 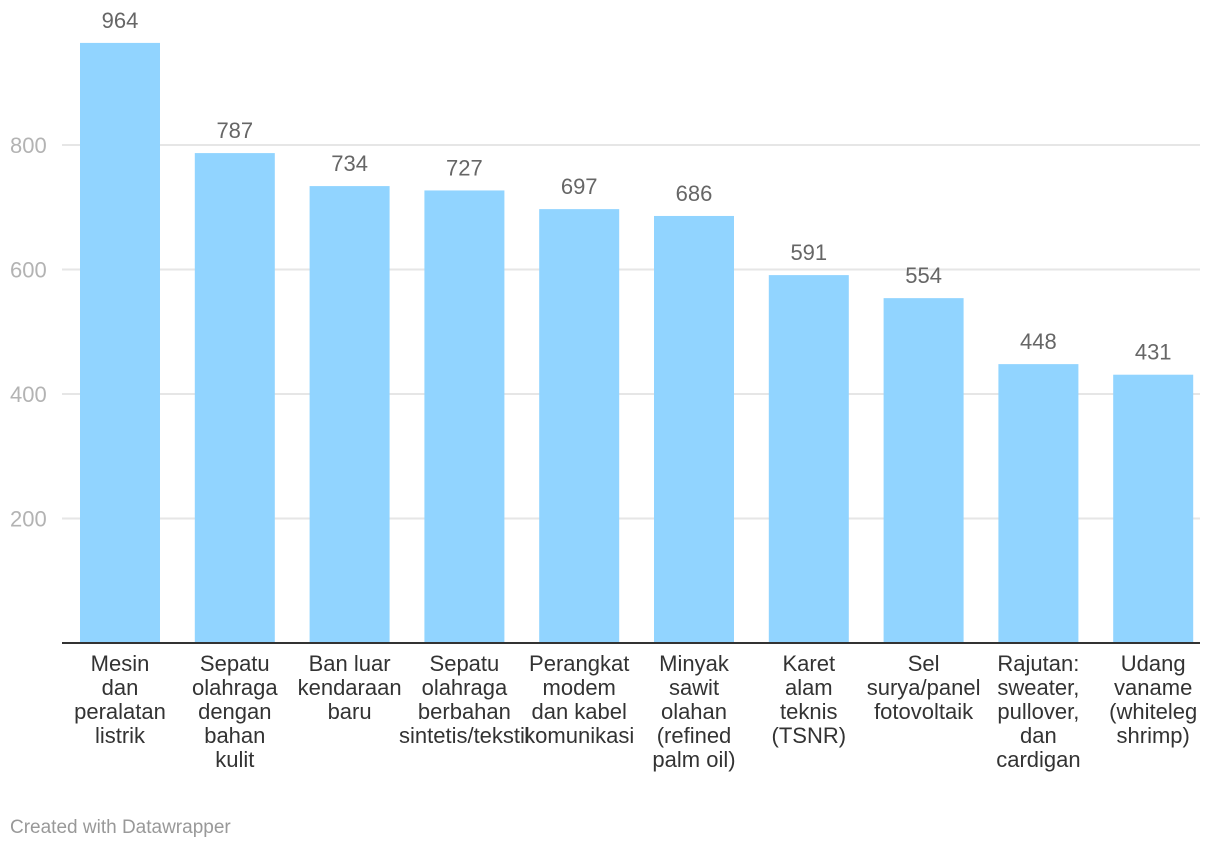 What do you see at coordinates (28, 332) in the screenshot?
I see `y-tick-labels: 200 400 600 800` at bounding box center [28, 332].